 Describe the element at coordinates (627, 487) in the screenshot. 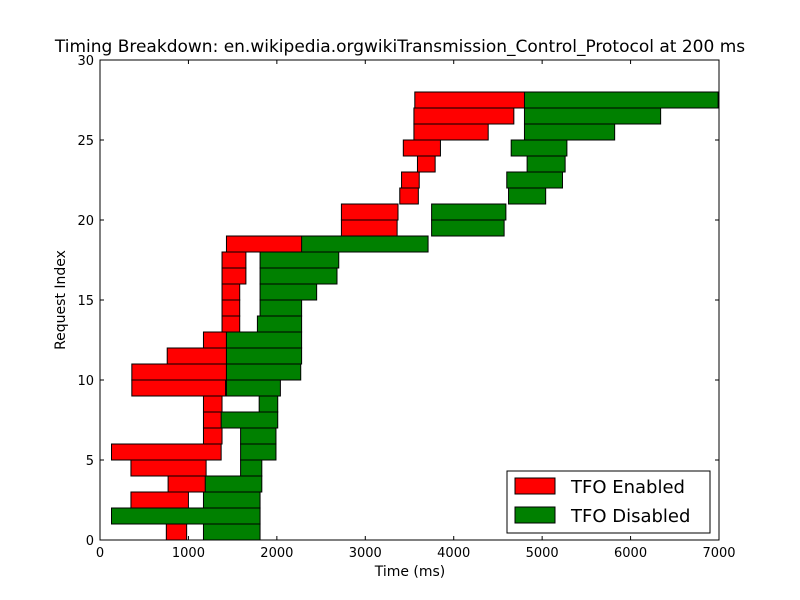

I see `legend-label-tfo-enabled: TFO Enabled` at that location.